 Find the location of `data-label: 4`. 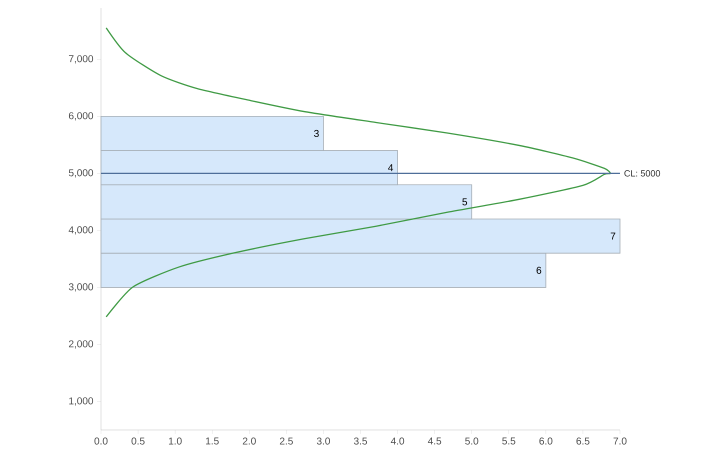

data-label: 4 is located at coordinates (391, 168).